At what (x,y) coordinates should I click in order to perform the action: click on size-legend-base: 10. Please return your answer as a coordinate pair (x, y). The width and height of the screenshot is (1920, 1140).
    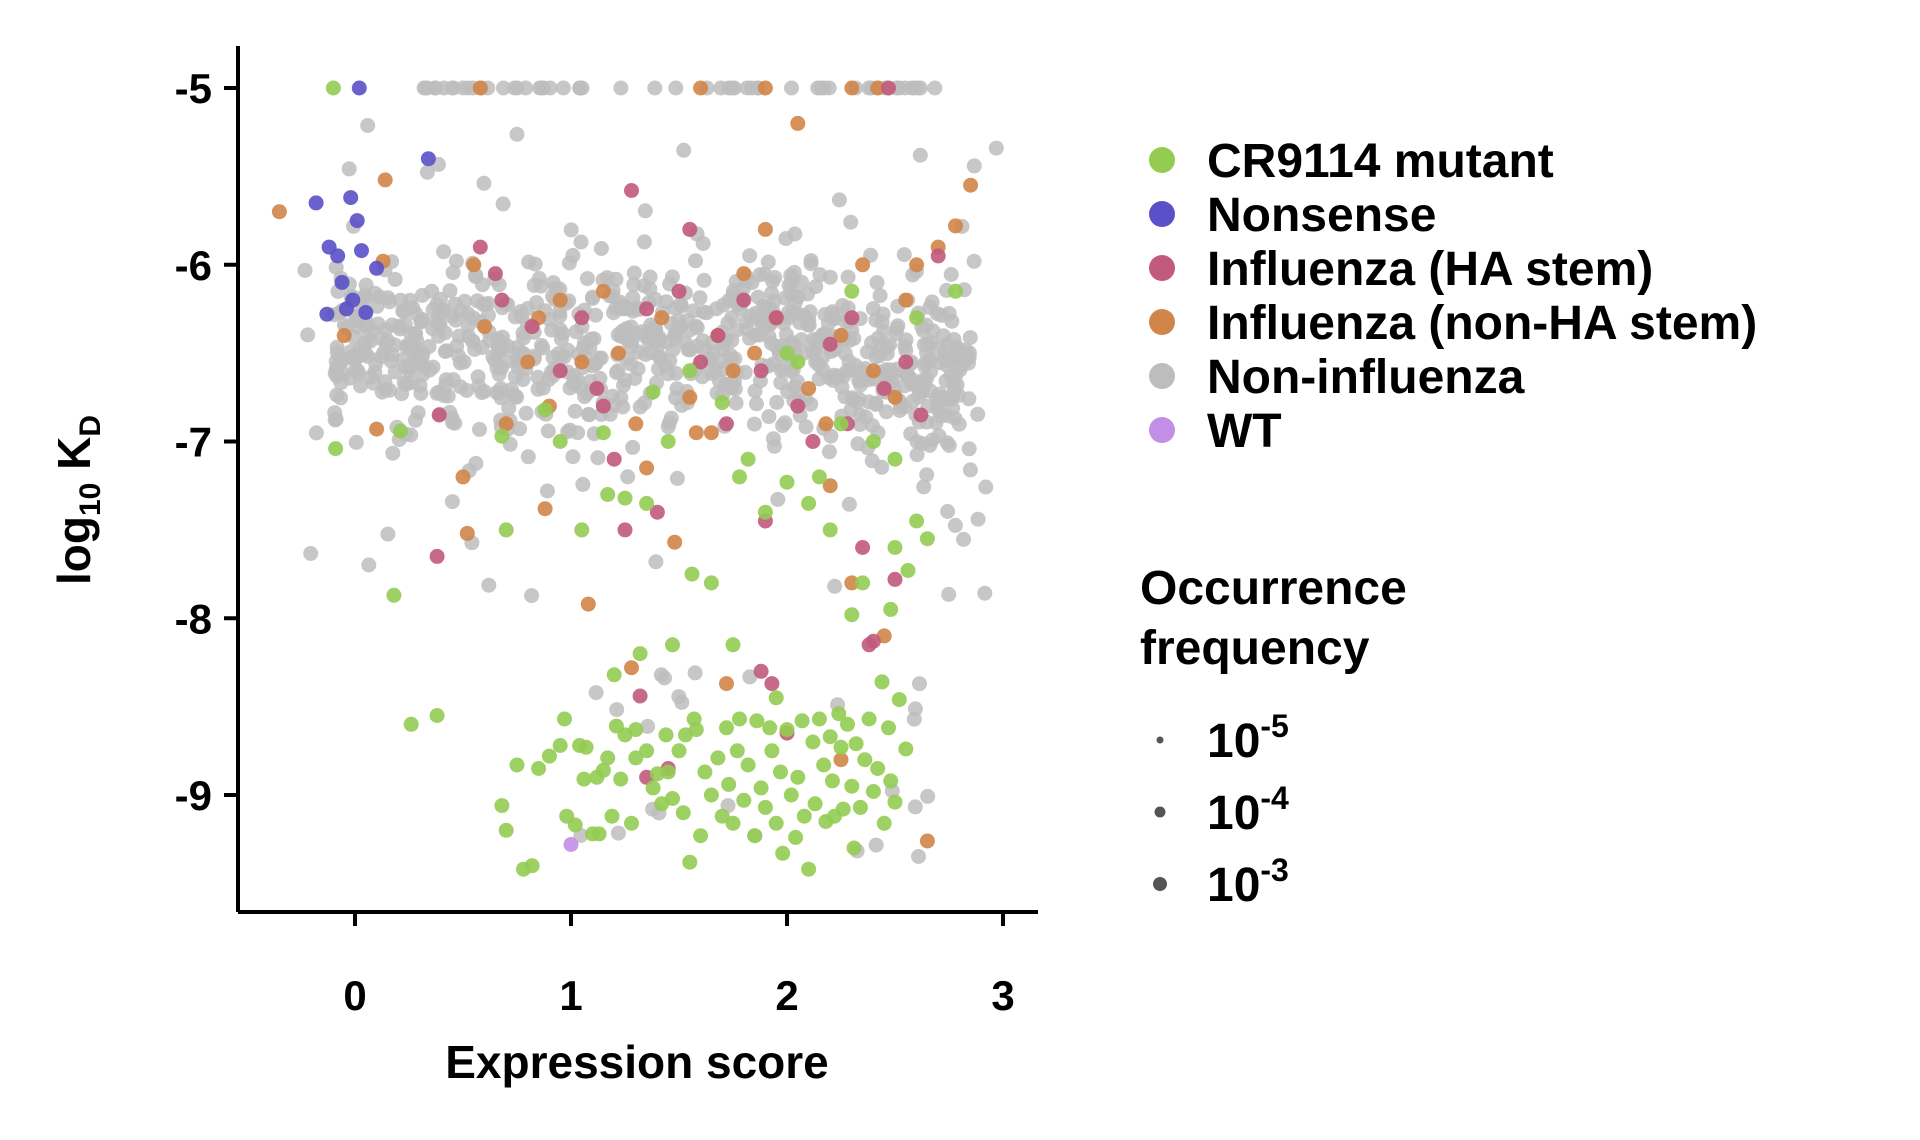
    Looking at the image, I should click on (1233, 741).